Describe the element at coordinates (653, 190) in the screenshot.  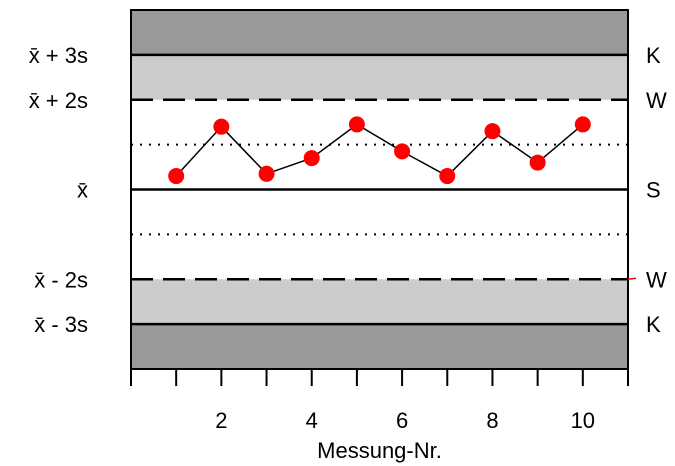
I see `right-label-3: S` at that location.